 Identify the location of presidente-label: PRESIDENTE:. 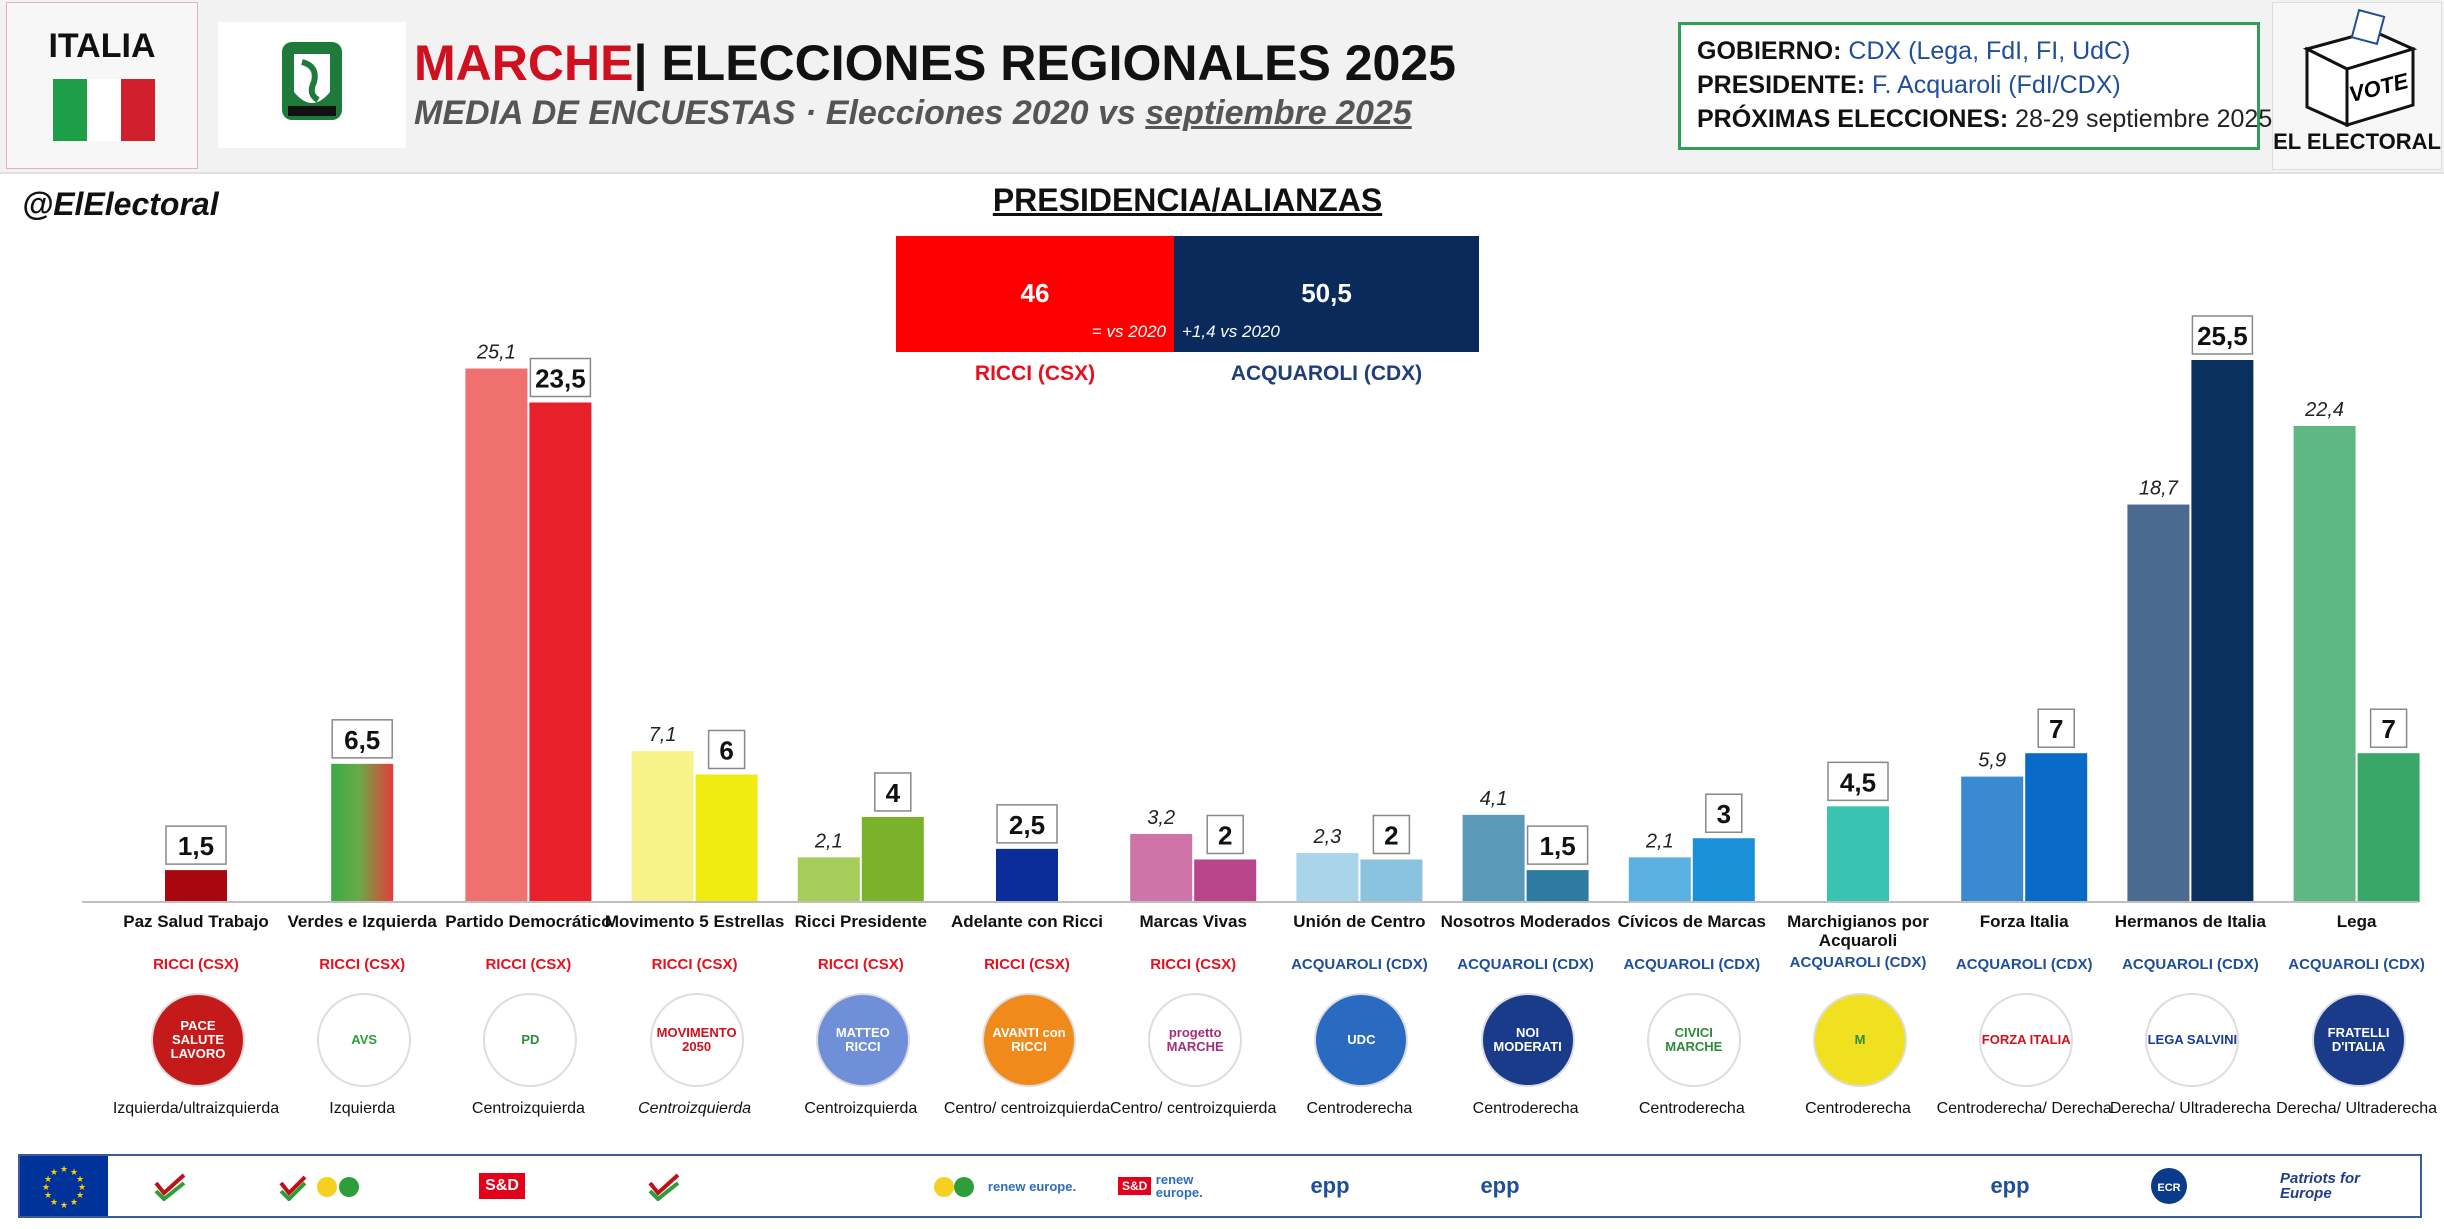
(1781, 85).